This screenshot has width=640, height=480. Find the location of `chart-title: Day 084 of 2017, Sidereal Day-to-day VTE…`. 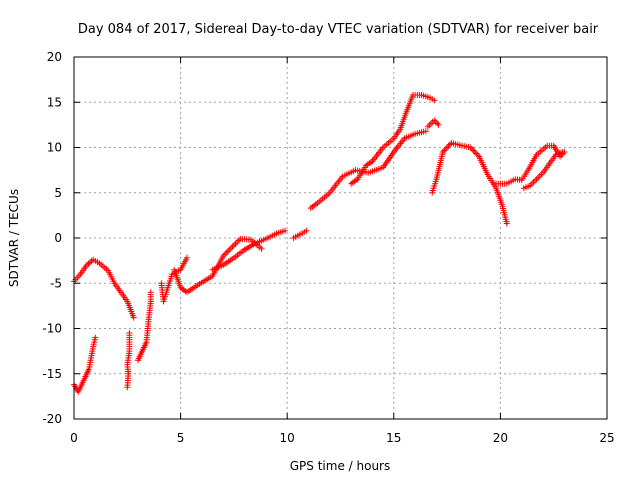

chart-title: Day 084 of 2017, Sidereal Day-to-day VTE… is located at coordinates (338, 29).